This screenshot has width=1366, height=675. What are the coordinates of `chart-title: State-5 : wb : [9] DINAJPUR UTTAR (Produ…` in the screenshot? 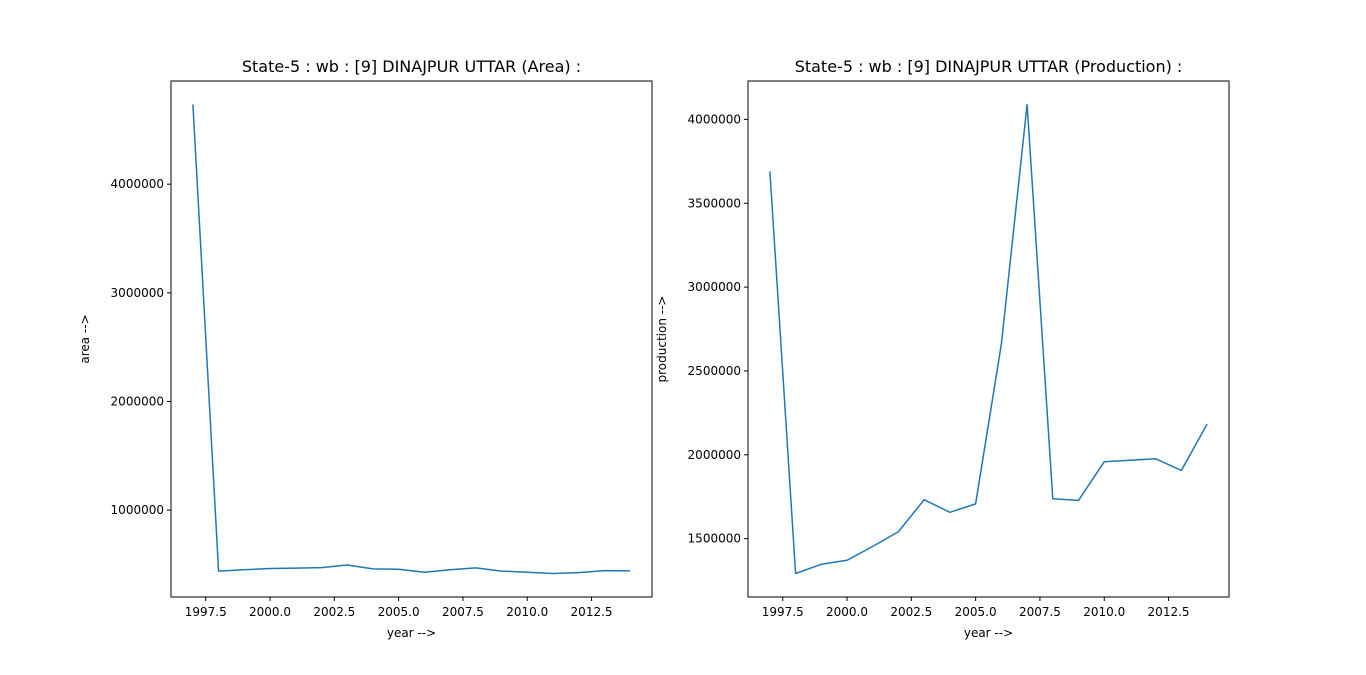 It's located at (989, 66).